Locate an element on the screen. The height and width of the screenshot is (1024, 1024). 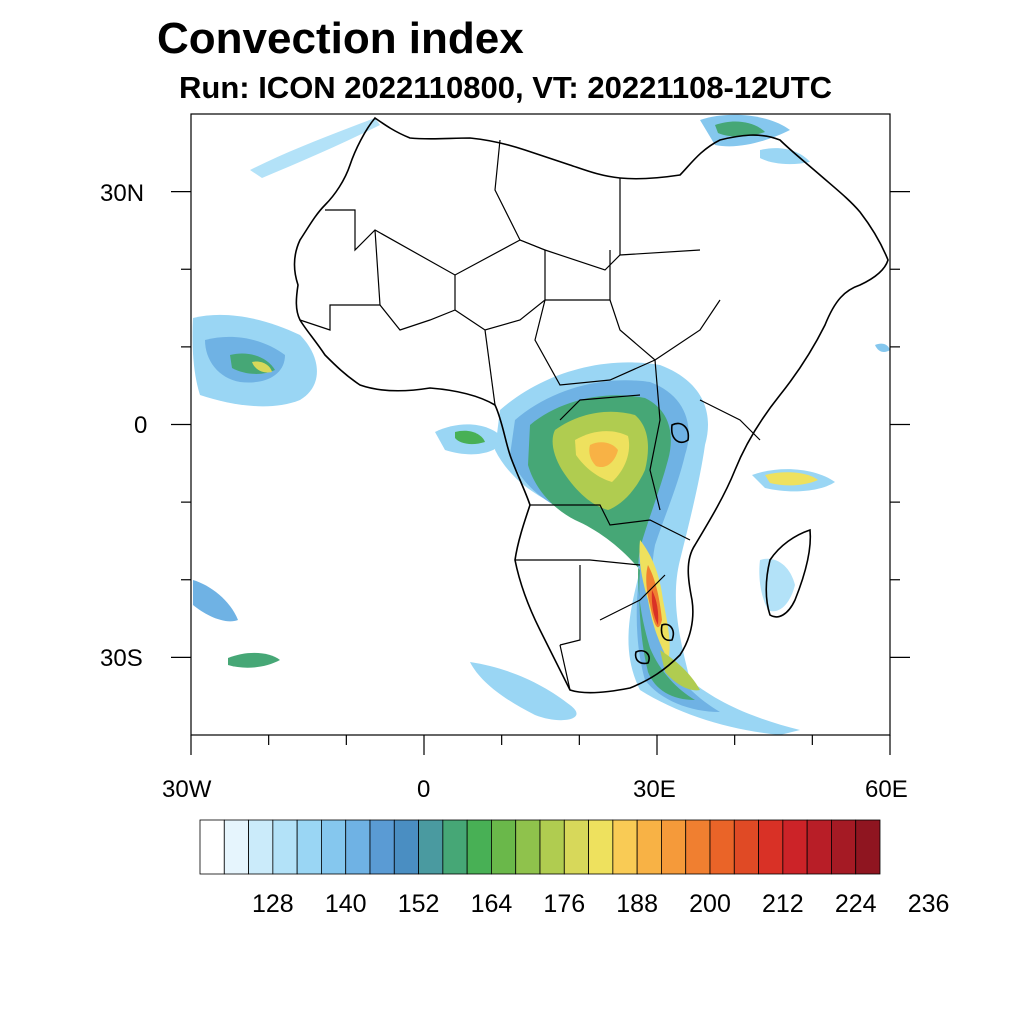
colorbar-label: 224 is located at coordinates (856, 904).